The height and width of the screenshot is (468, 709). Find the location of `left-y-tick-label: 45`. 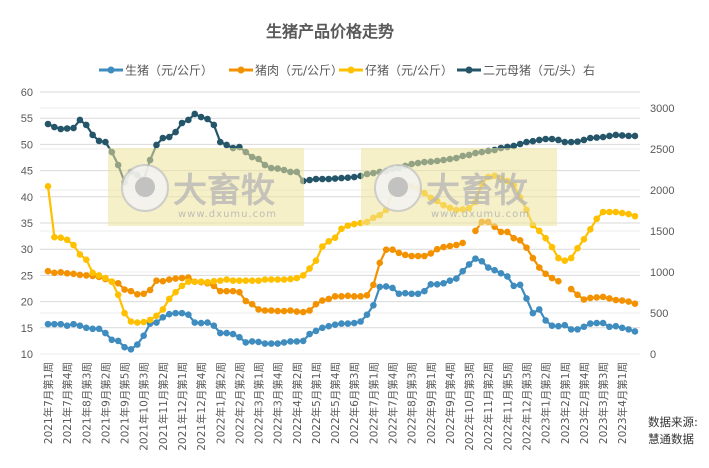

left-y-tick-label: 45 is located at coordinates (27, 172).